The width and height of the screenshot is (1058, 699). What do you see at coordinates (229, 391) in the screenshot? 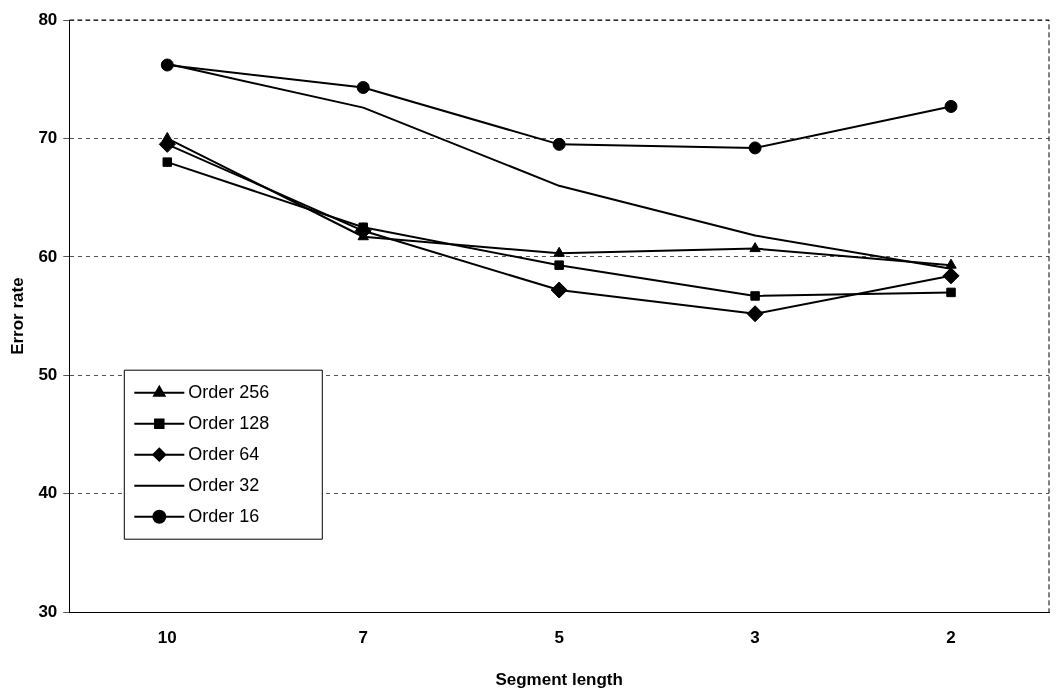
I see `legend-label: Order 256` at bounding box center [229, 391].